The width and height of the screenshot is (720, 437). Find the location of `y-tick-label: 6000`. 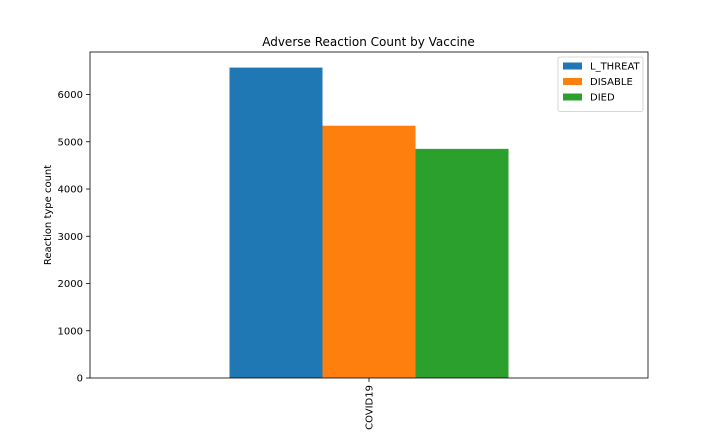

y-tick-label: 6000 is located at coordinates (70, 95).